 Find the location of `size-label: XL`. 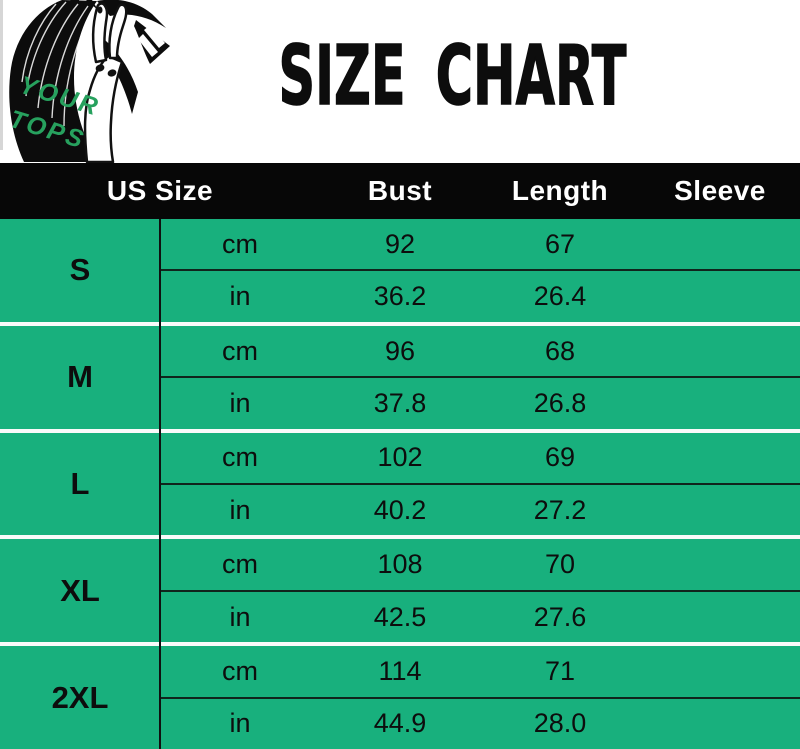

size-label: XL is located at coordinates (80, 590).